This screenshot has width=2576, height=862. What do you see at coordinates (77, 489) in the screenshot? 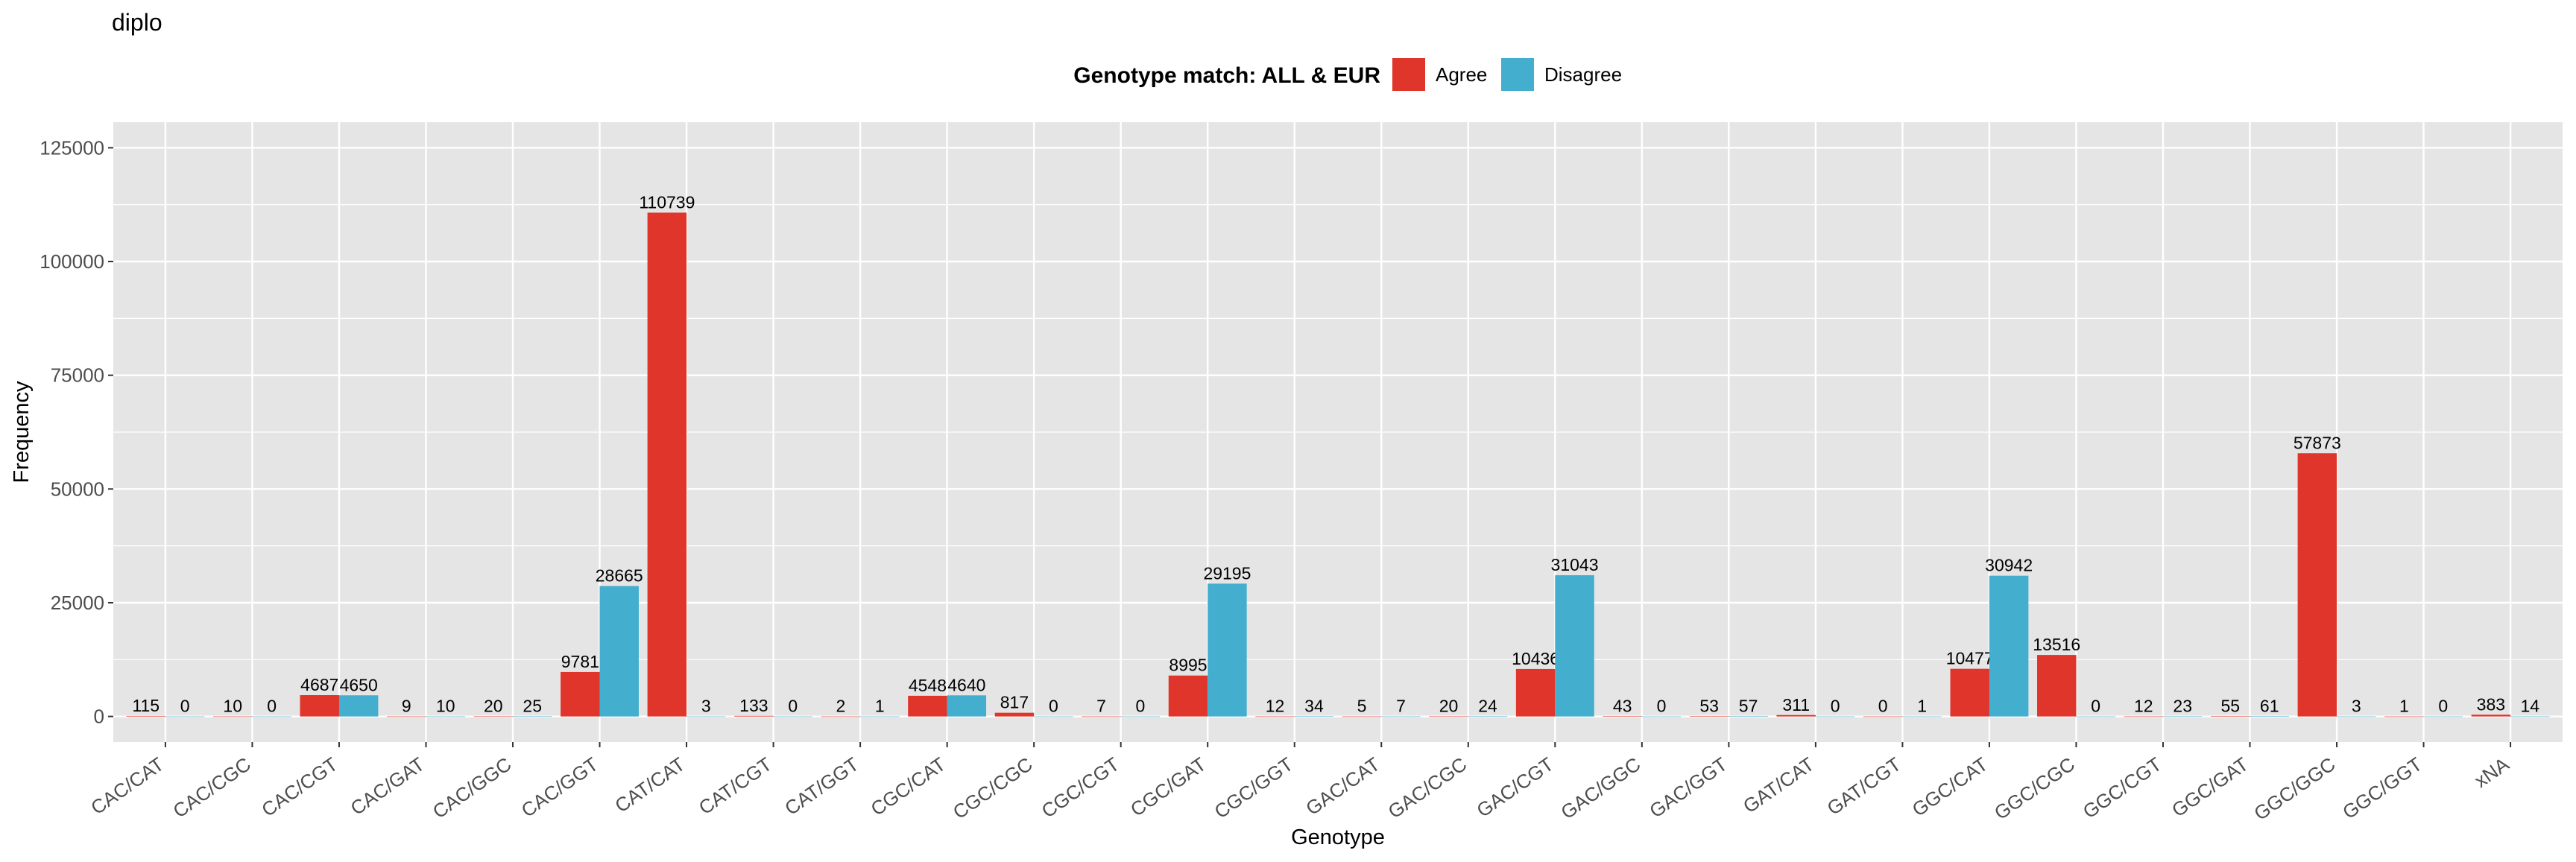
I see `y-tick-label: 50000` at bounding box center [77, 489].